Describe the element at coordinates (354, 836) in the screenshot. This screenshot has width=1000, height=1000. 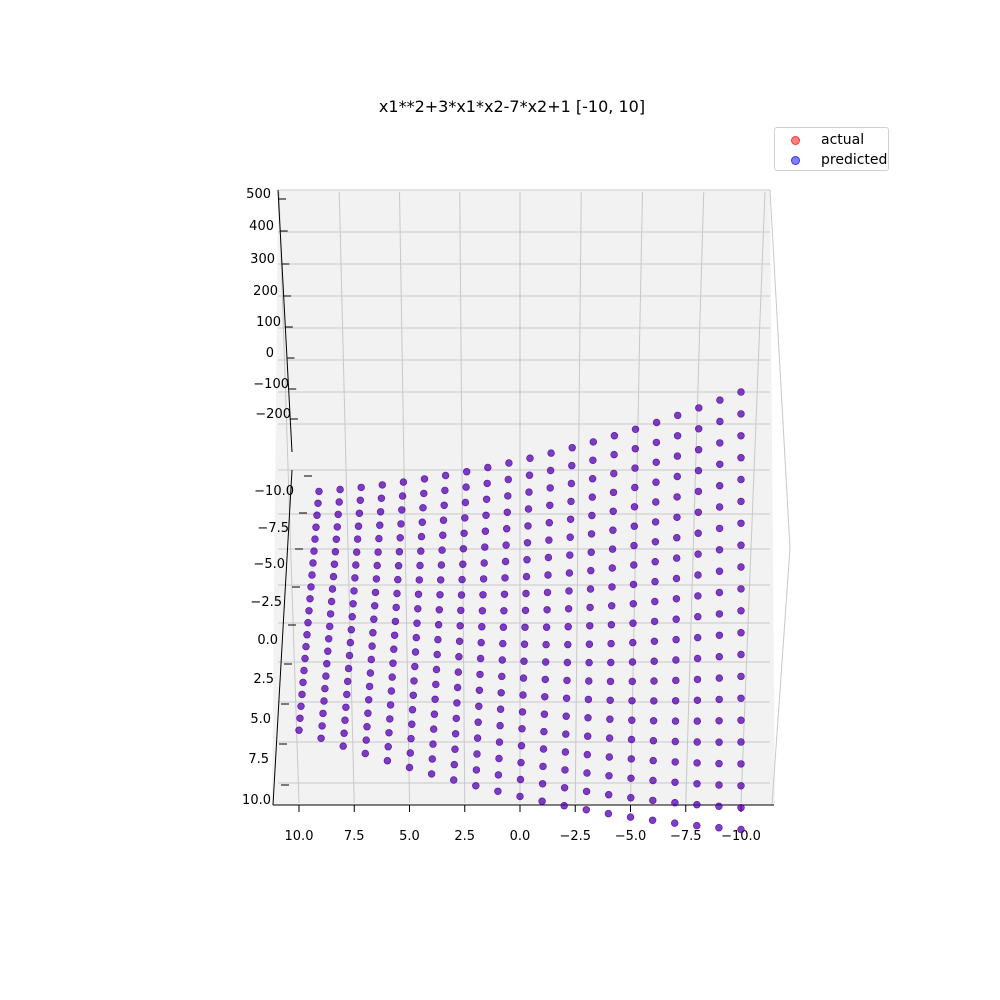
I see `x1-tick-label: 7.5` at that location.